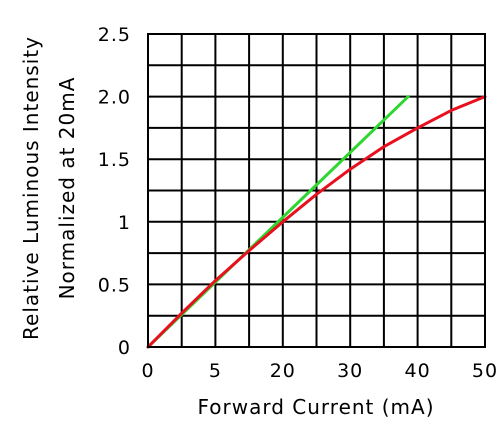 This screenshot has width=504, height=421. Describe the element at coordinates (418, 371) in the screenshot. I see `x-tick-label: 40` at that location.